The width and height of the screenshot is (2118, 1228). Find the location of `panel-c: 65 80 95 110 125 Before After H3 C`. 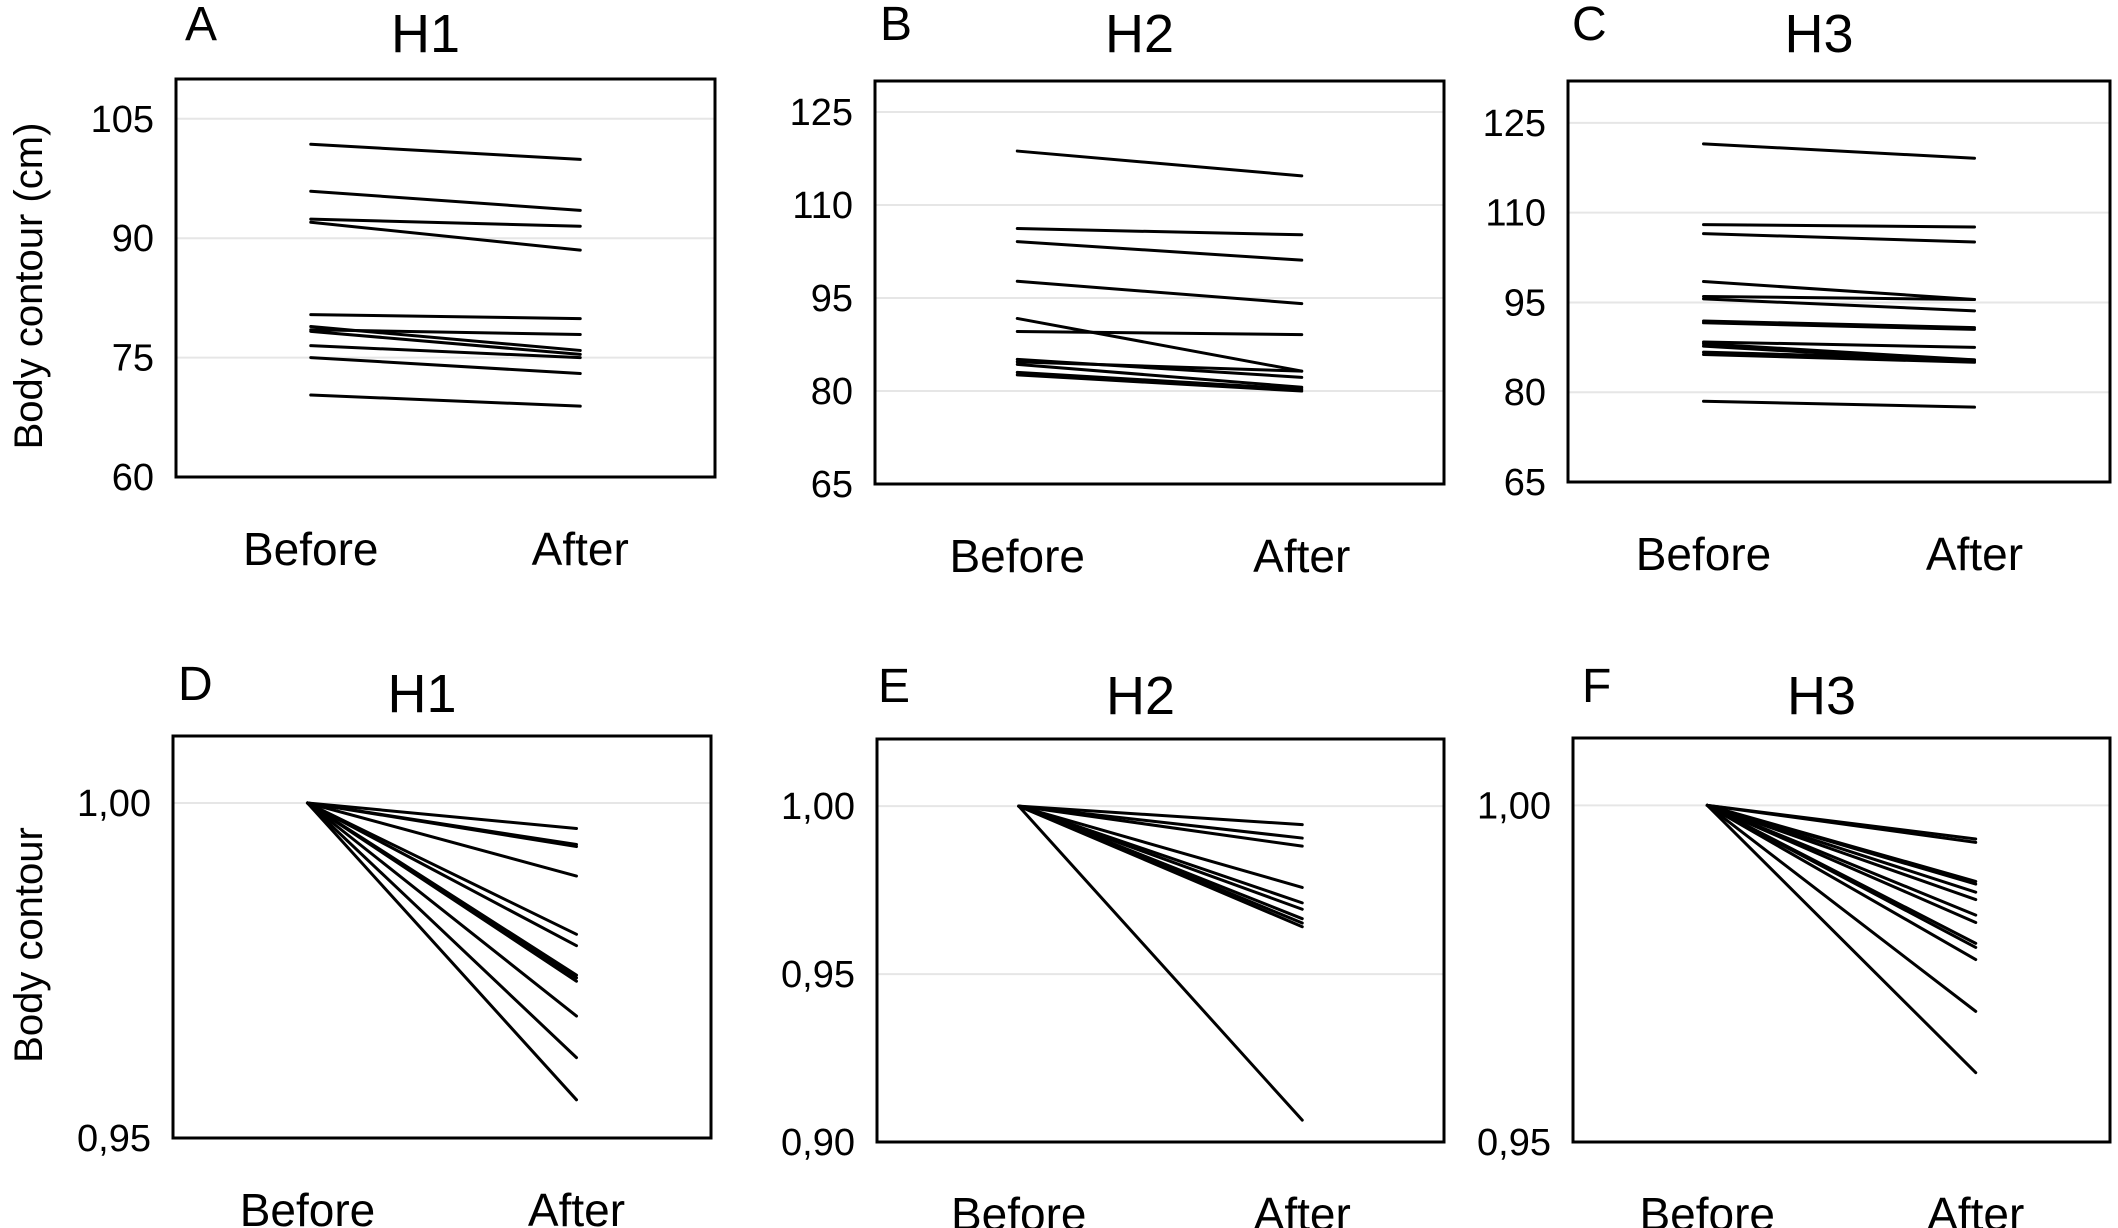

panel-c: 65 80 95 110 125 Before After H3 C is located at coordinates (1797, 290).